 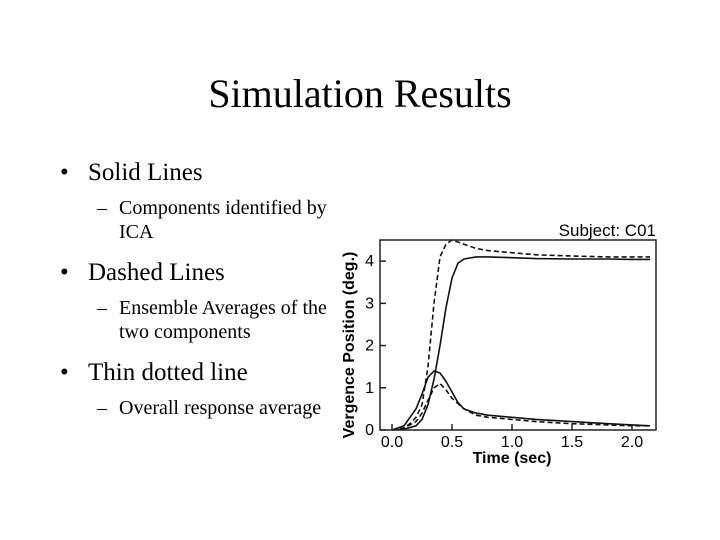 What do you see at coordinates (369, 388) in the screenshot?
I see `y-tick-label: 1` at bounding box center [369, 388].